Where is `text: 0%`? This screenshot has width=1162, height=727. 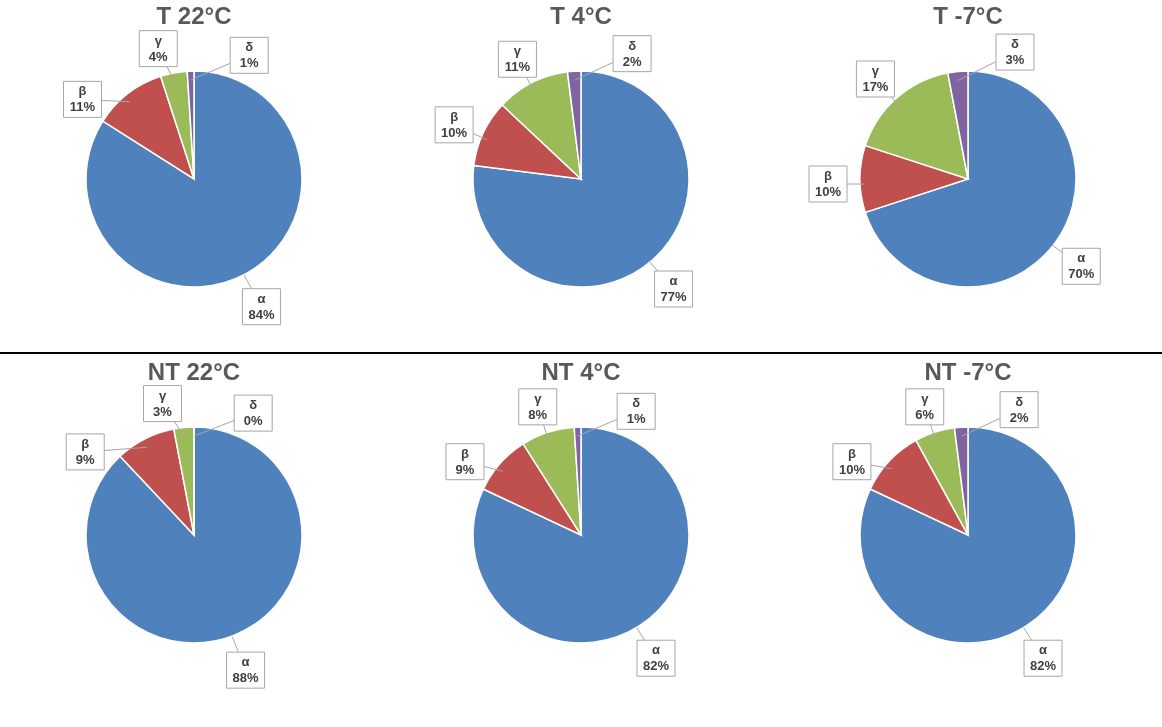 text: 0% is located at coordinates (253, 421).